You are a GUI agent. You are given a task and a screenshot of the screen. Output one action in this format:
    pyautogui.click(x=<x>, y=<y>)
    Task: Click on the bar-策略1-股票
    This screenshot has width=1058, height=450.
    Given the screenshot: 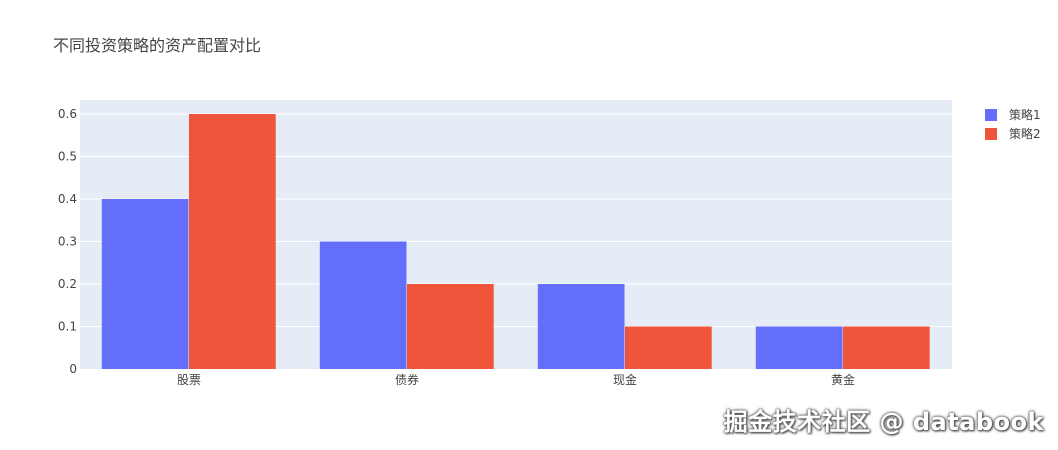 What is the action you would take?
    pyautogui.click(x=145, y=284)
    